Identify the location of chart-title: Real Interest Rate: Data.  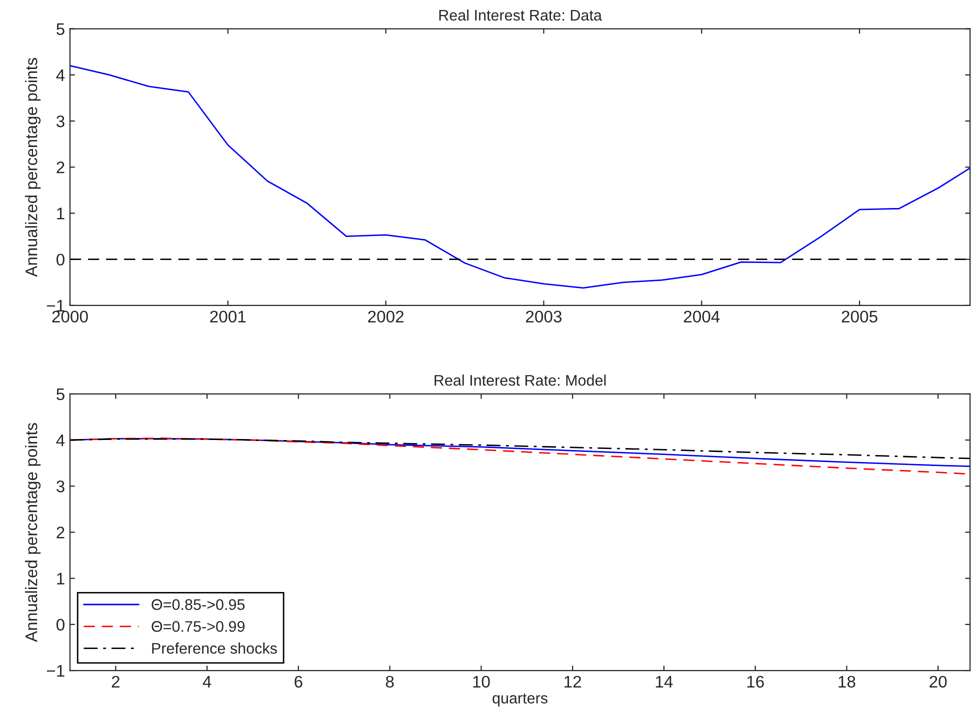
(520, 15).